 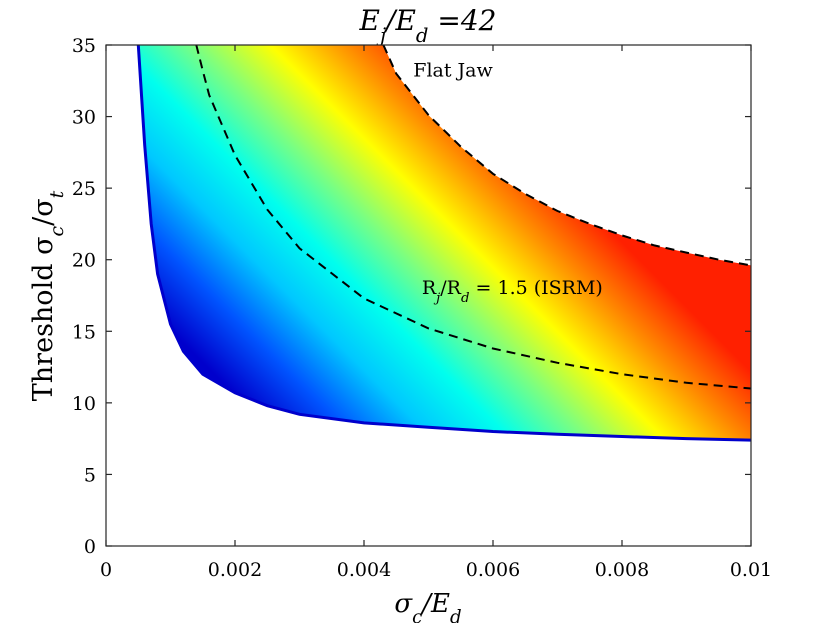 What do you see at coordinates (751, 570) in the screenshot?
I see `x-tick-label: 0.01` at bounding box center [751, 570].